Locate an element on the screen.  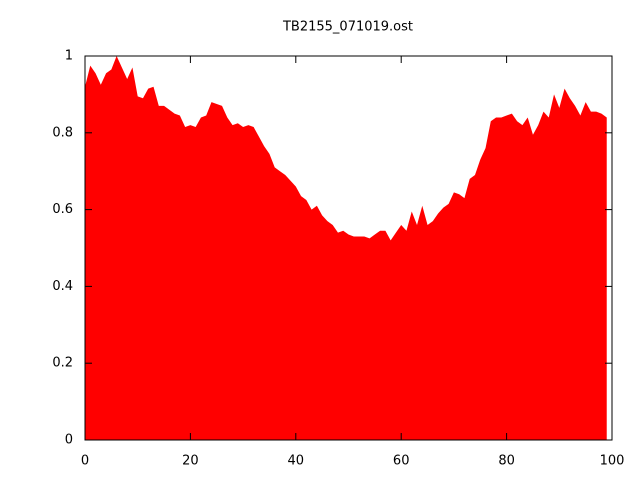
x-tick-label: 80 is located at coordinates (506, 461).